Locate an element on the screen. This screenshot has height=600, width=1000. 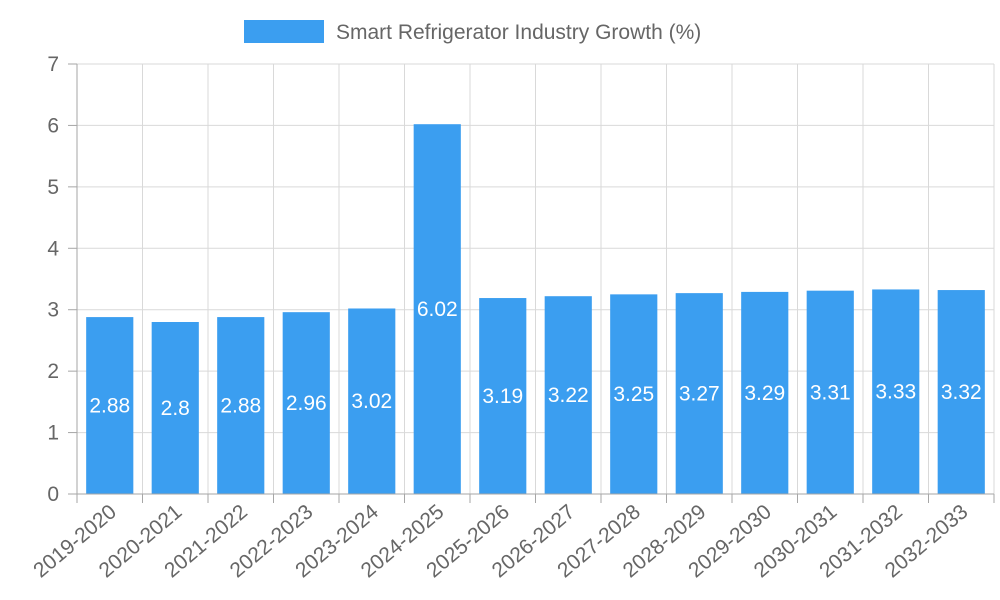
data-label: 2.96 is located at coordinates (306, 403).